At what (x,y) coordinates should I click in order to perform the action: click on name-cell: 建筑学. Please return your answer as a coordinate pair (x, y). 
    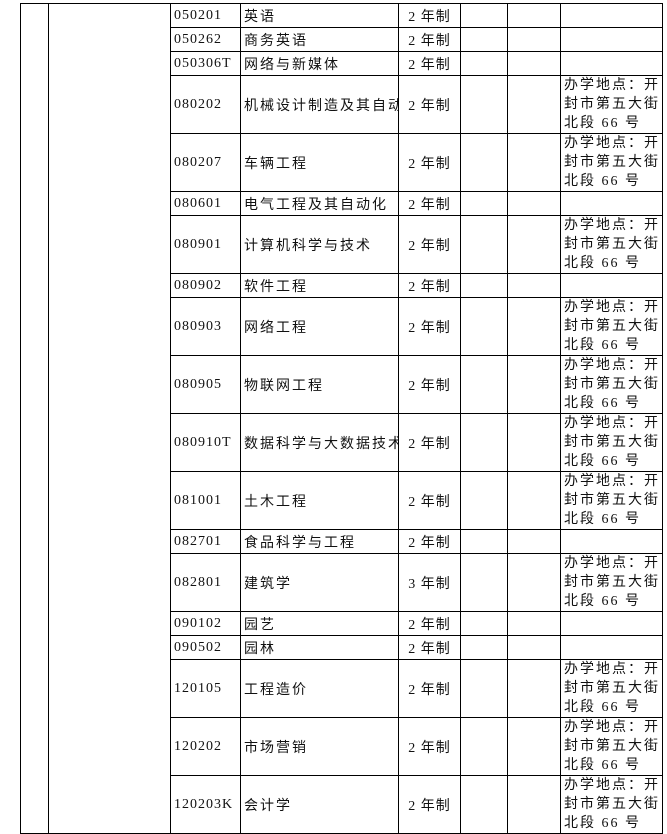
    Looking at the image, I should click on (319, 582).